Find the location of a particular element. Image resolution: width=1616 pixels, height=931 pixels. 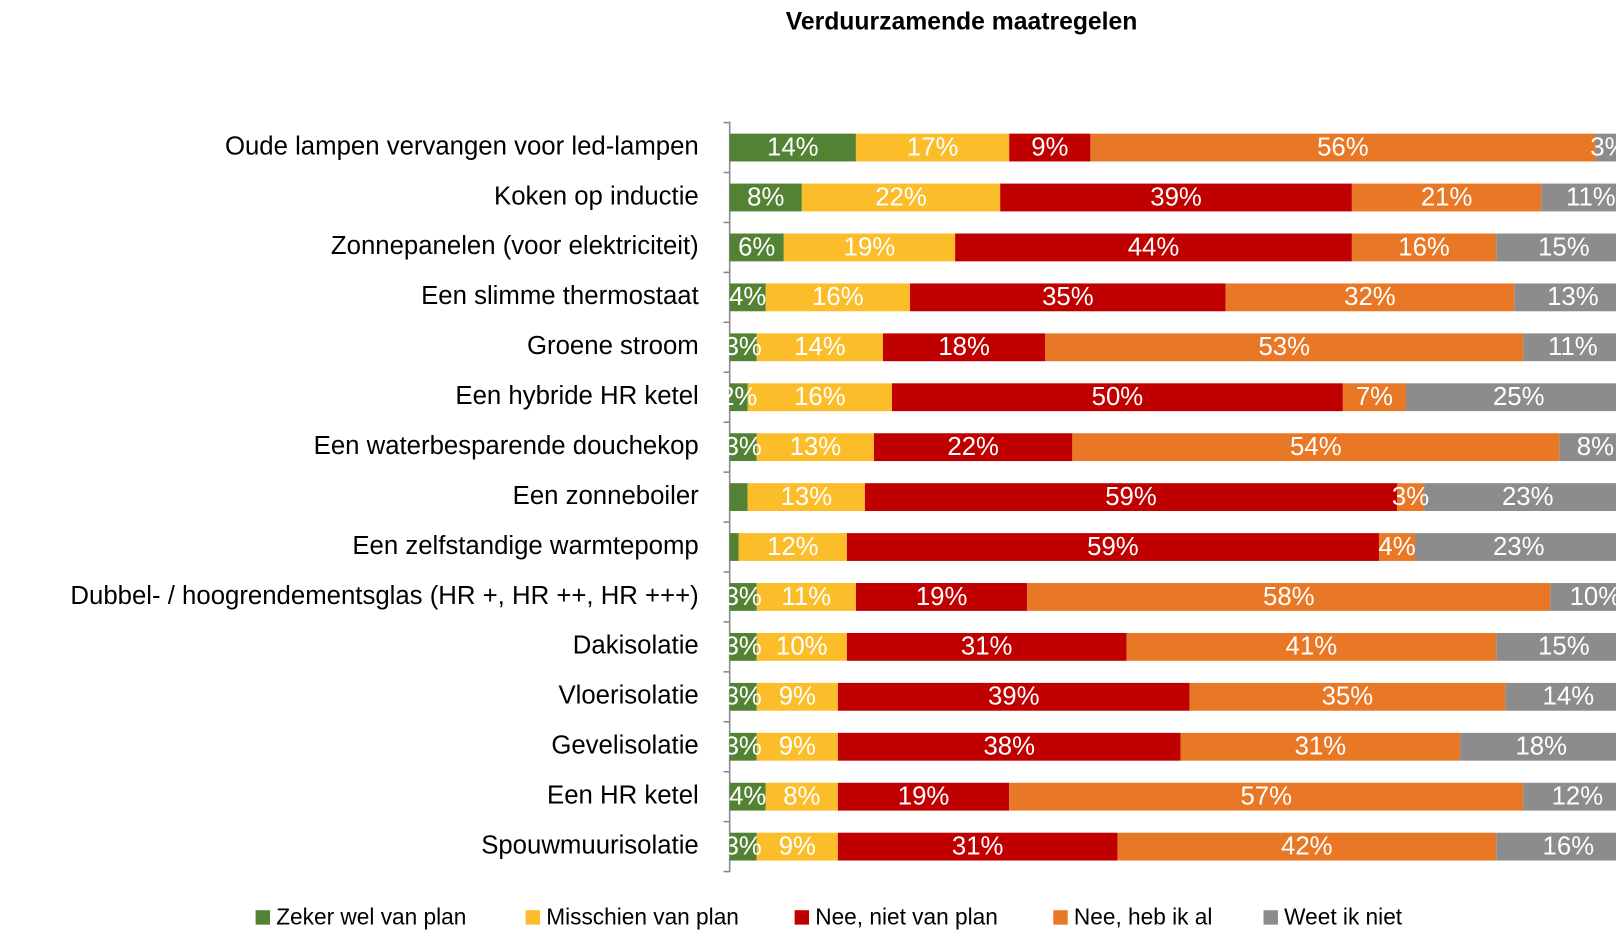

category-label: Een zelfstandige warmtepomp is located at coordinates (525, 546).